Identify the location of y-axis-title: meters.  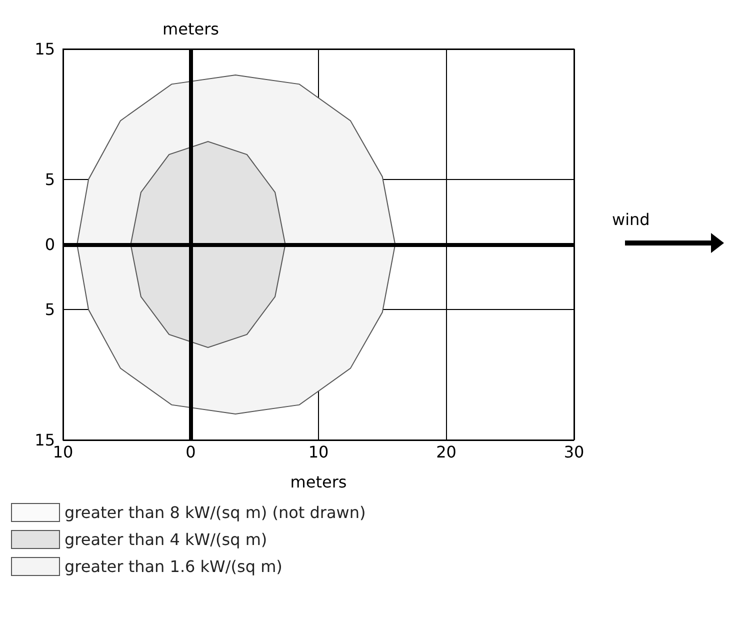
(190, 29).